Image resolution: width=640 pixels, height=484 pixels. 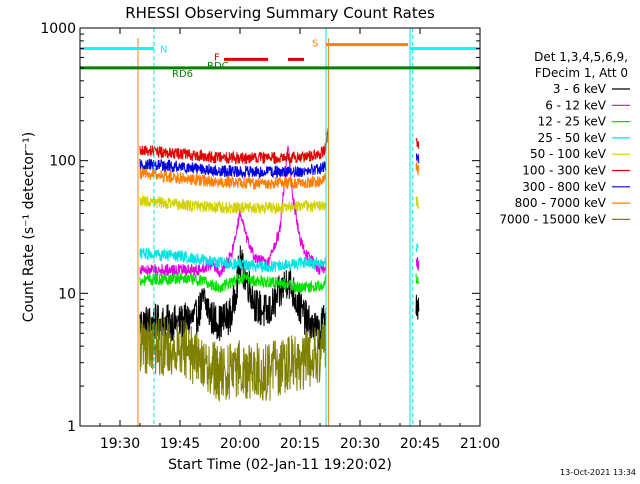 I want to click on legend-label-3: 25 - 50 keV, so click(x=572, y=138).